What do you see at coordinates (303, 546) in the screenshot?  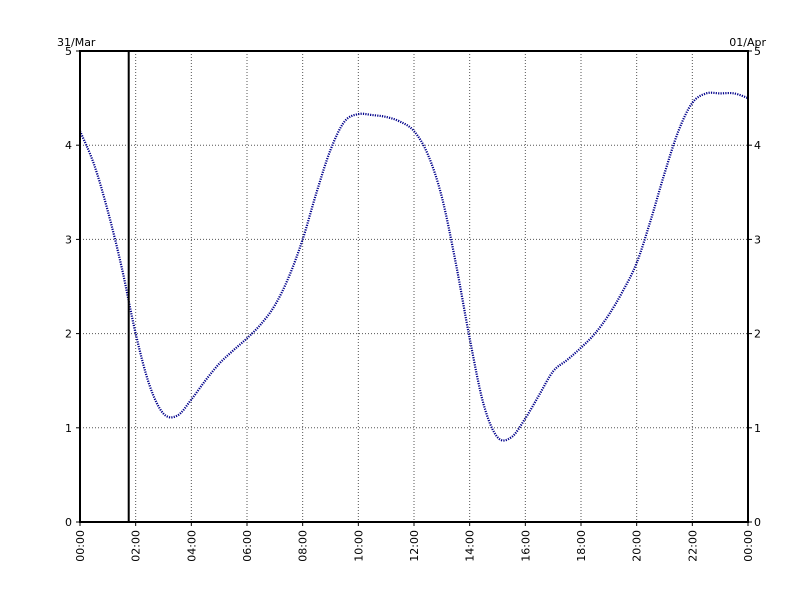 I see `x-tick-label: 08:00` at bounding box center [303, 546].